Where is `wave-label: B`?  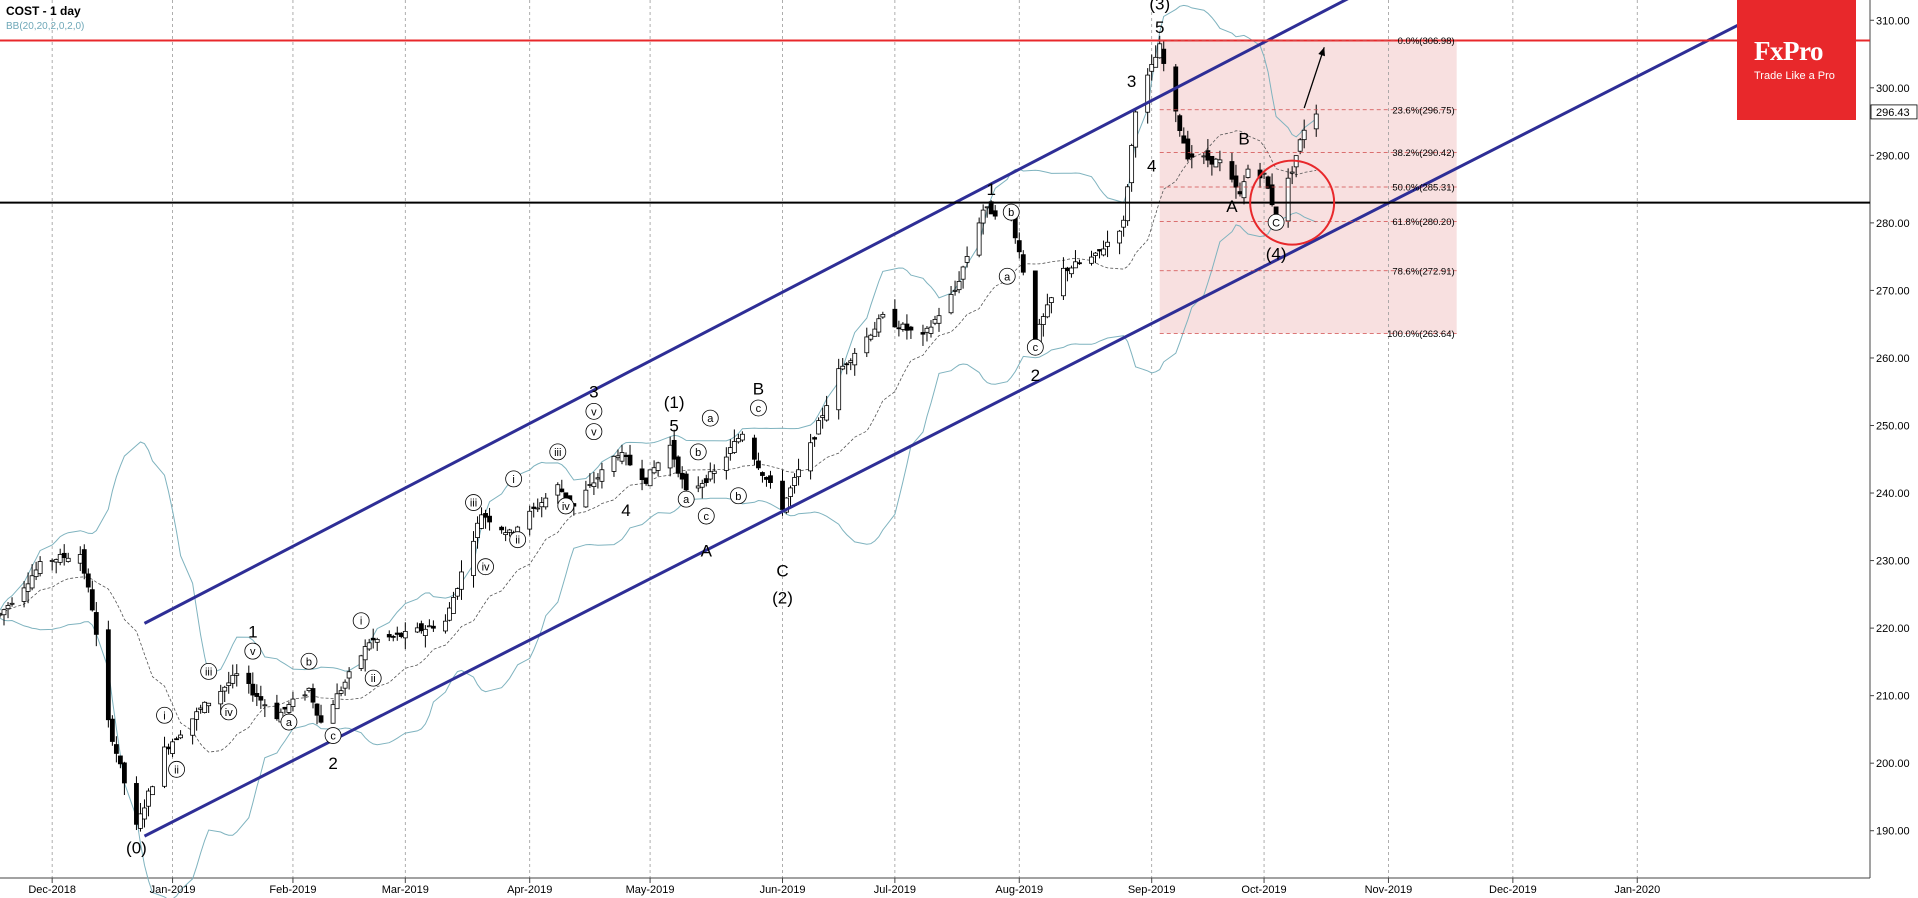
wave-label: B is located at coordinates (758, 388).